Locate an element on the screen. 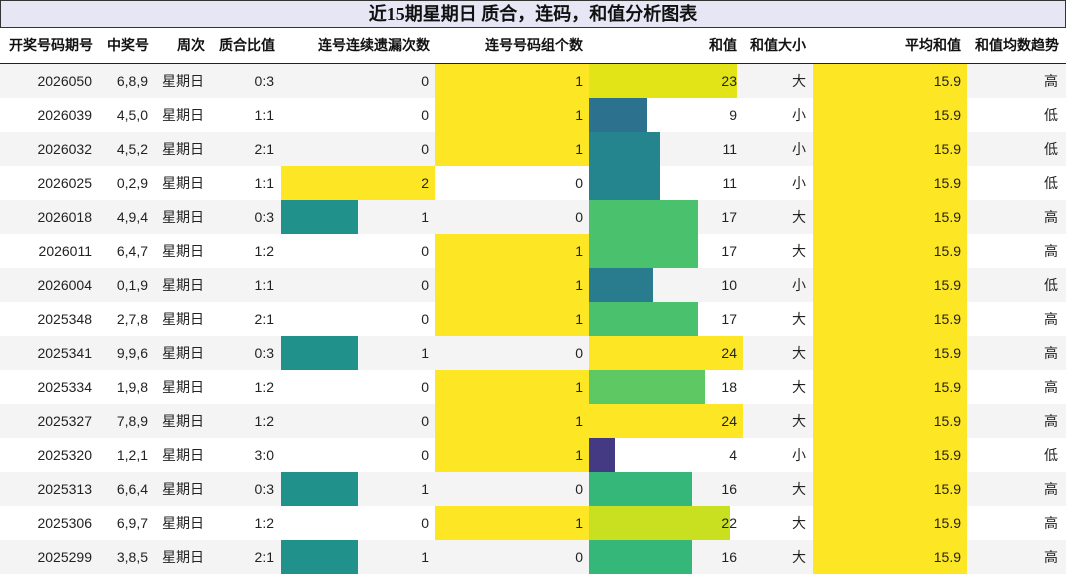  sum-cell: 9 is located at coordinates (666, 115).